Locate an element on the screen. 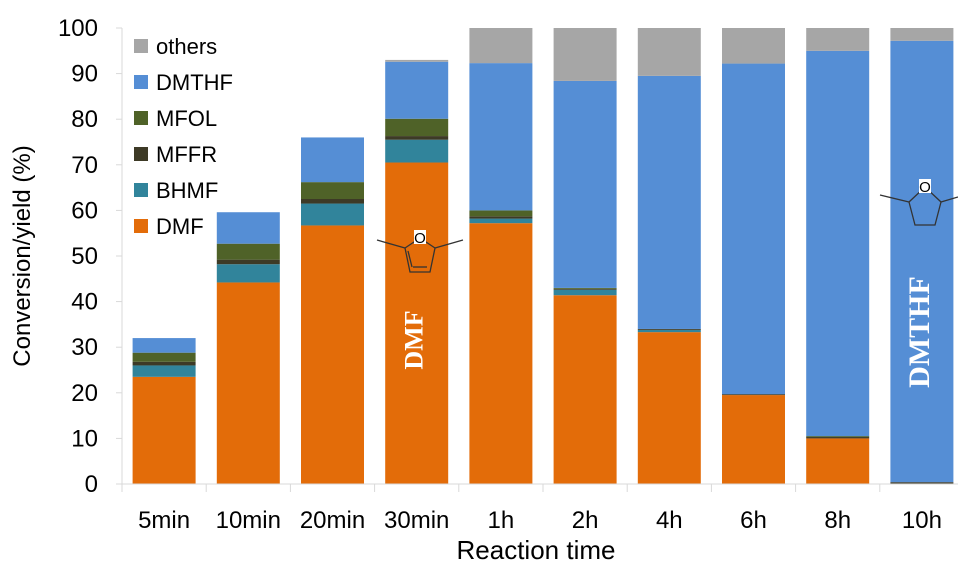 This screenshot has width=958, height=567. bar-annotation-dmthf: DMTHF is located at coordinates (919, 332).